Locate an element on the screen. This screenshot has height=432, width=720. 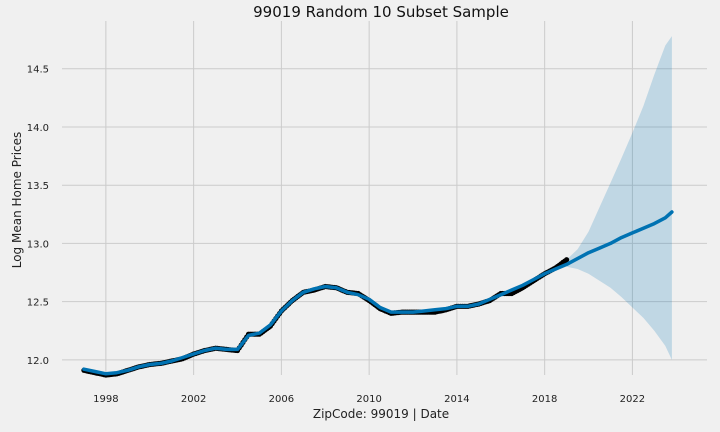
observed-point is located at coordinates (567, 260).